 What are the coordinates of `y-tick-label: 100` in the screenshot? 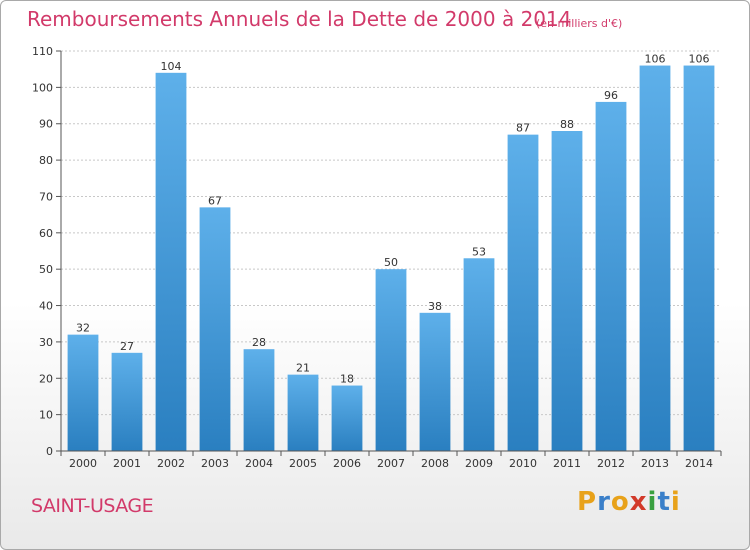 It's located at (42, 87).